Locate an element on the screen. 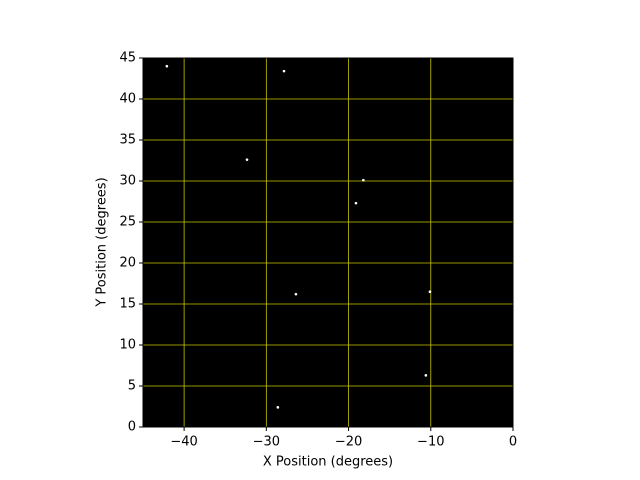  y-tick-label: 30 is located at coordinates (127, 181).